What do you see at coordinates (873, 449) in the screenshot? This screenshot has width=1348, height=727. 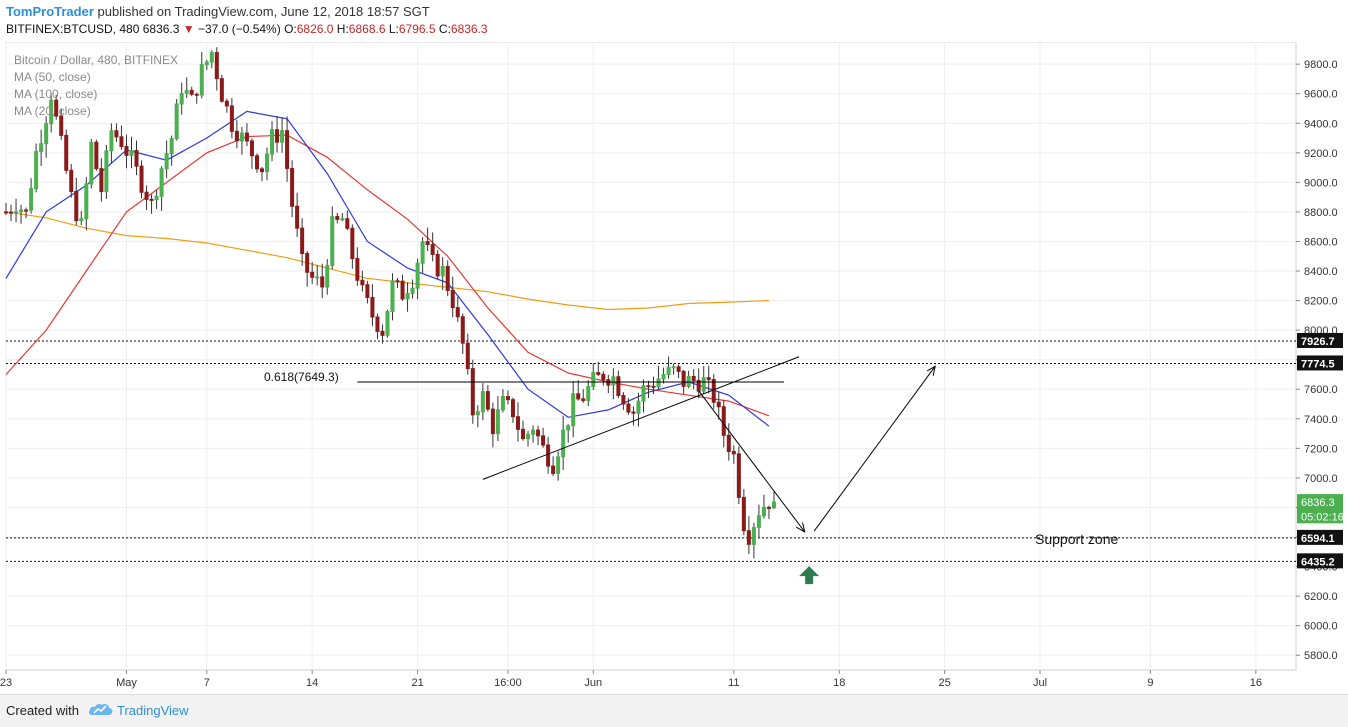 I see `projection-arrow` at bounding box center [873, 449].